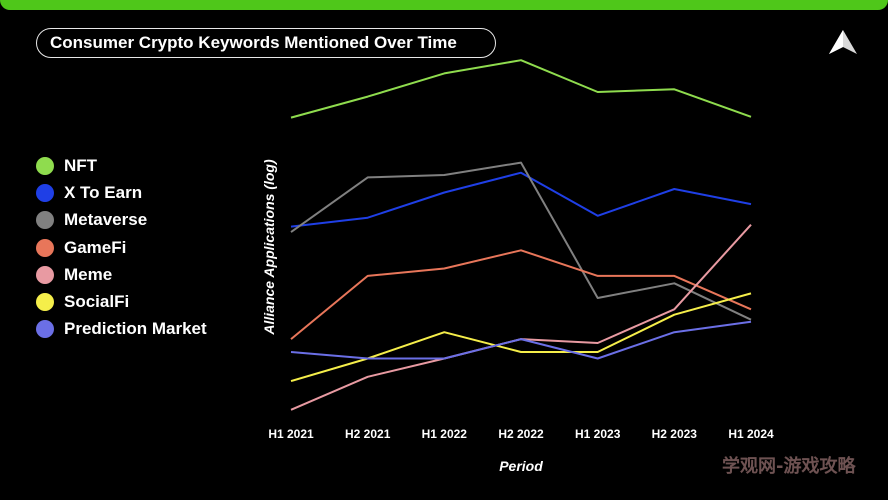  Describe the element at coordinates (598, 434) in the screenshot. I see `x-tick-label: H1 2023` at that location.